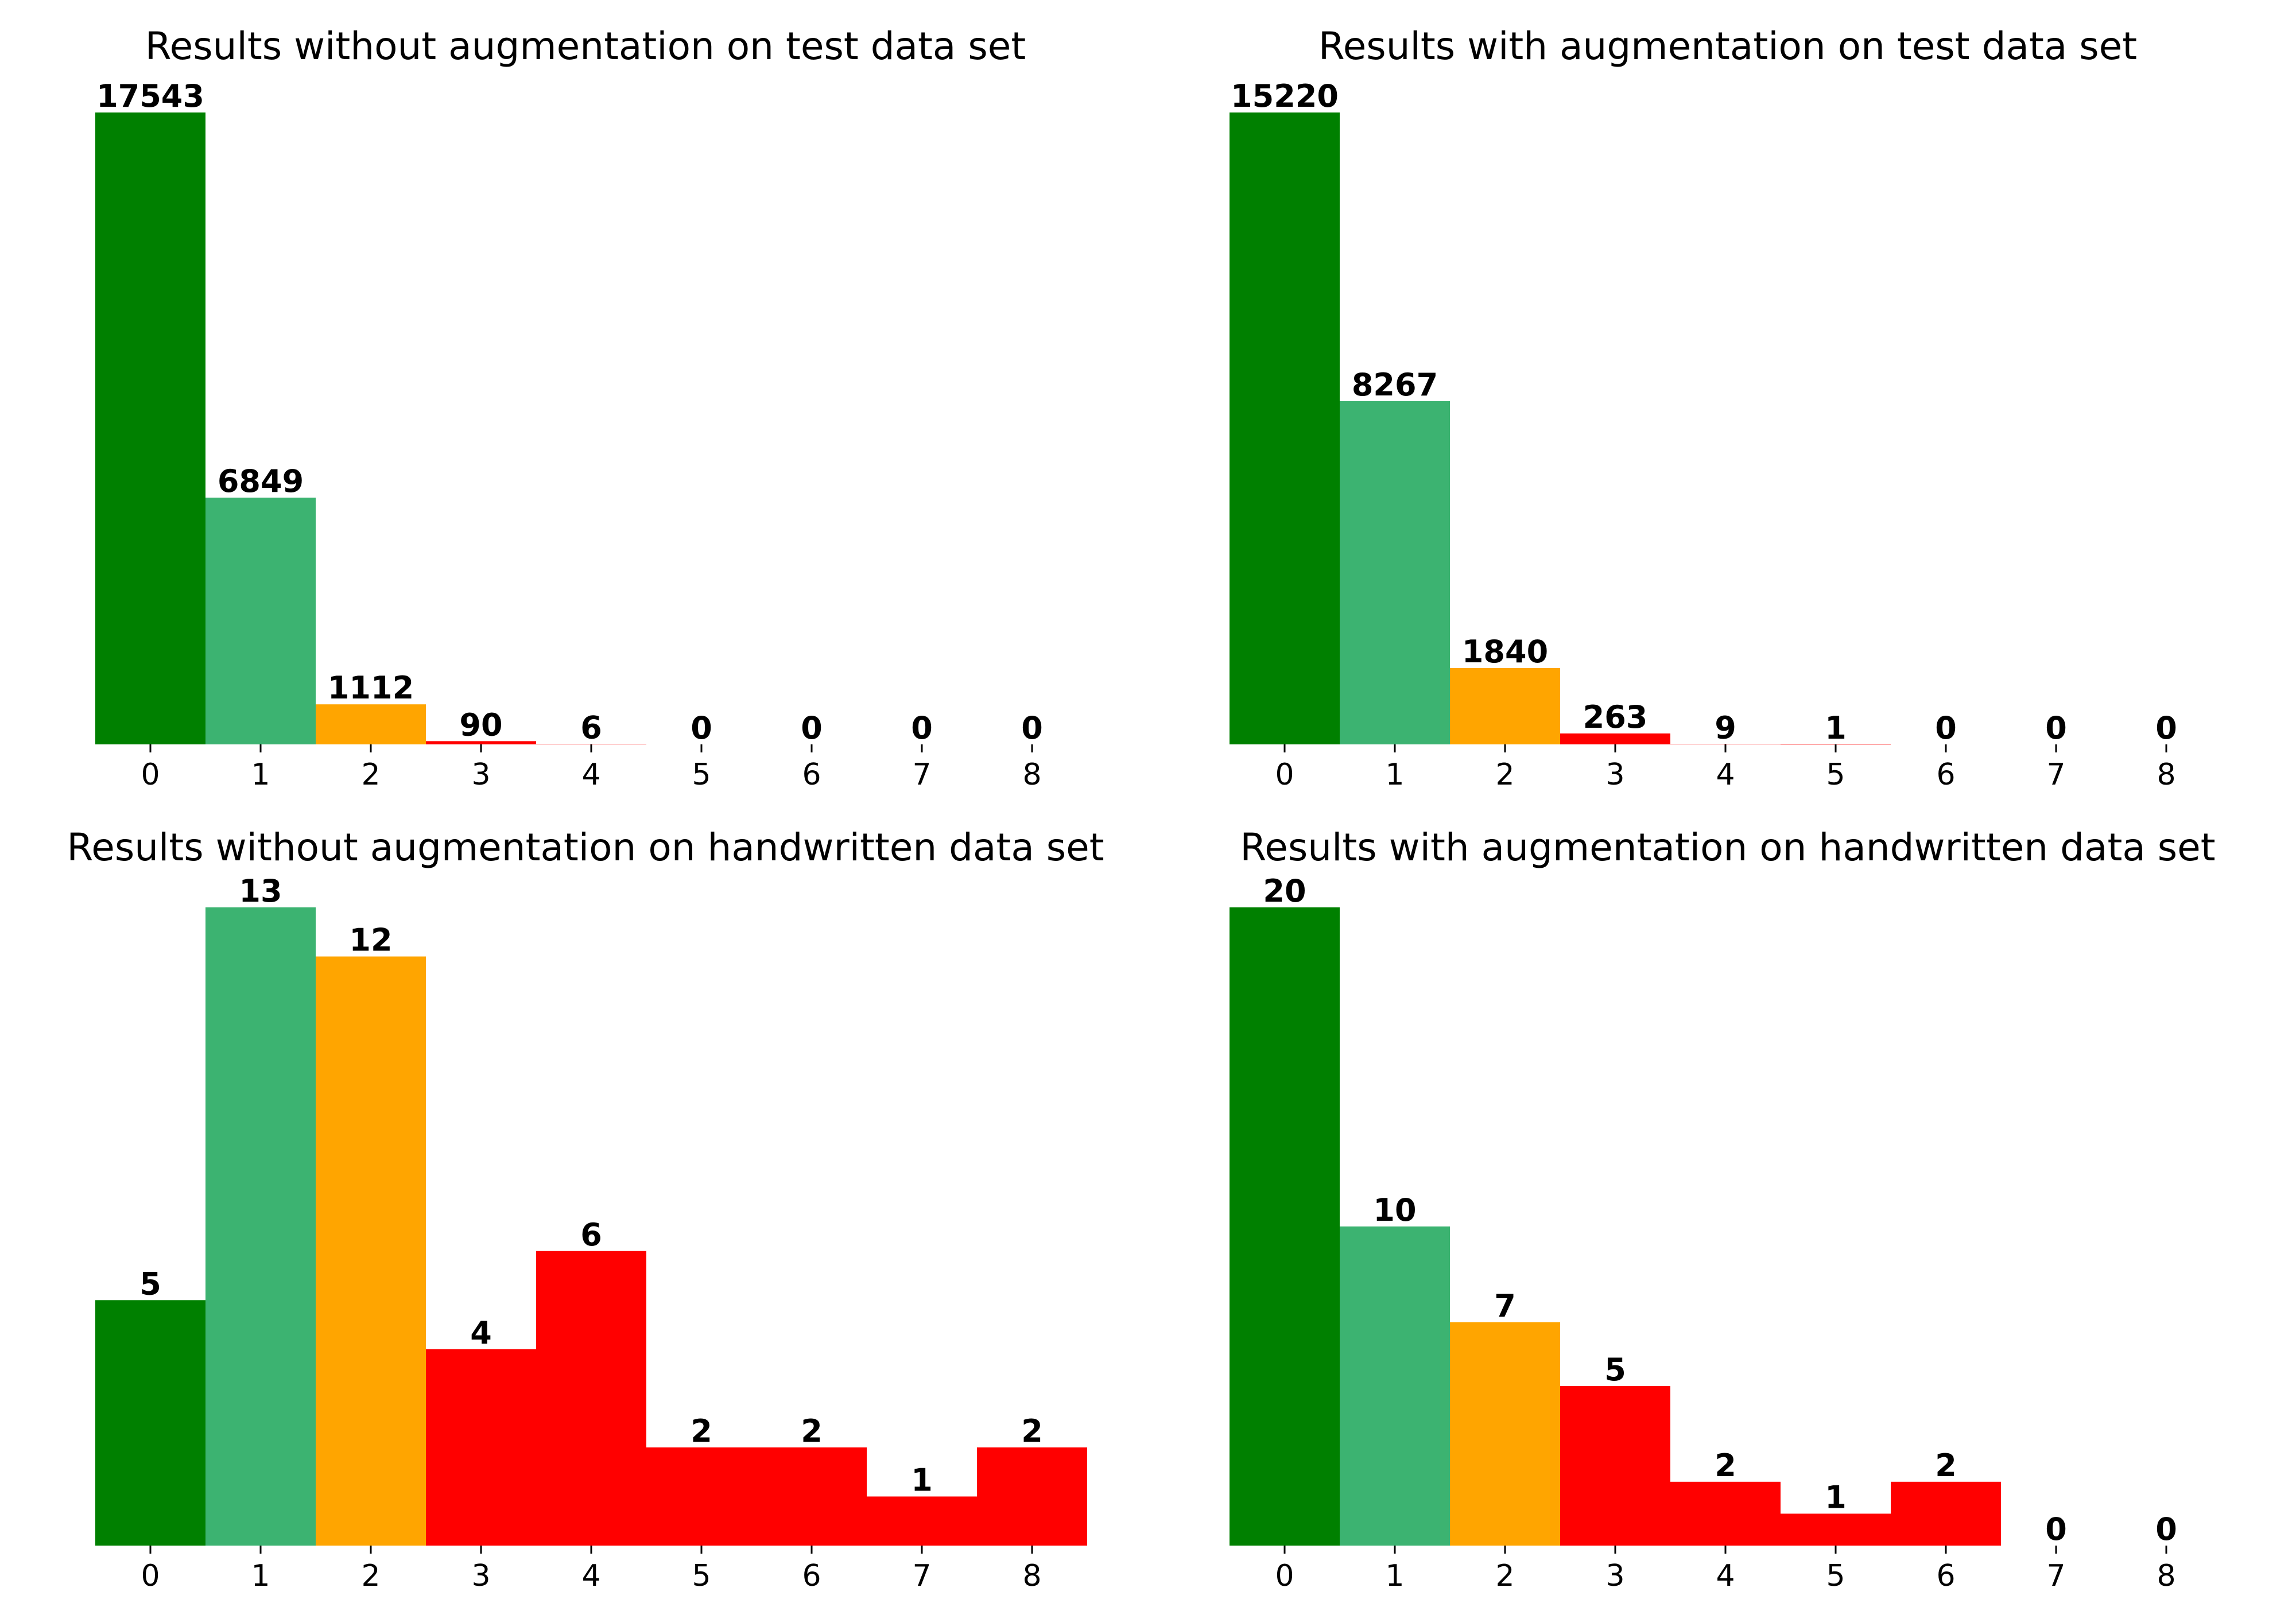 The height and width of the screenshot is (1607, 2296). What do you see at coordinates (480, 725) in the screenshot?
I see `data-label-3: 90` at bounding box center [480, 725].